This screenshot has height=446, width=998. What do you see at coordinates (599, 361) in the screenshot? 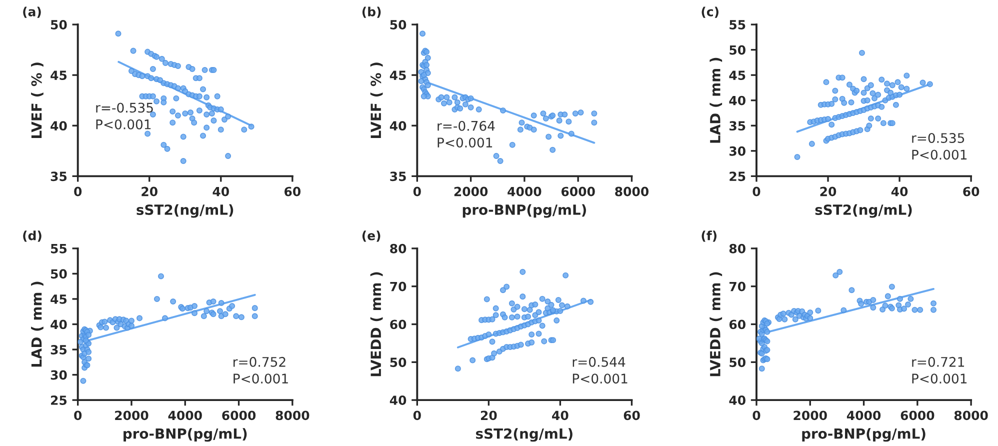
I see `annotation: r=0.544` at bounding box center [599, 361].